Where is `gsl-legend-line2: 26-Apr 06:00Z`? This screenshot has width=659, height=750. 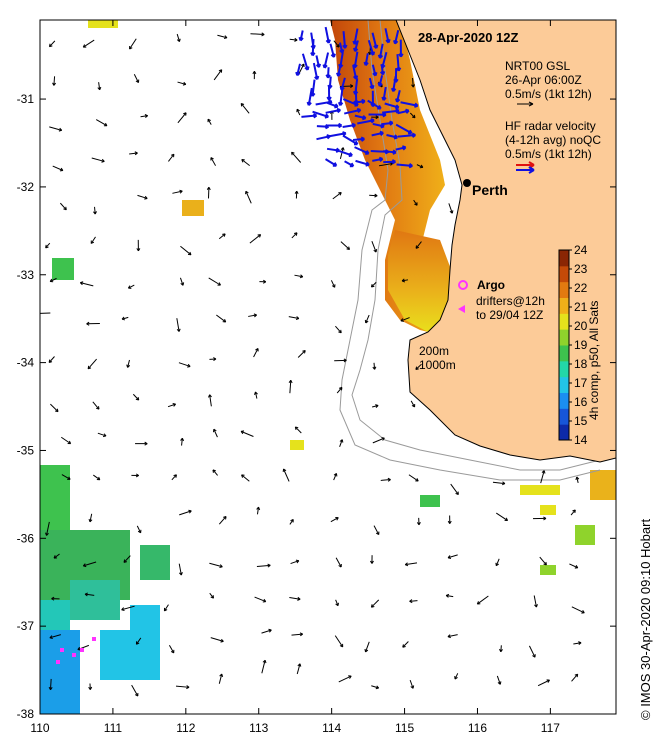 gsl-legend-line2: 26-Apr 06:00Z is located at coordinates (543, 80).